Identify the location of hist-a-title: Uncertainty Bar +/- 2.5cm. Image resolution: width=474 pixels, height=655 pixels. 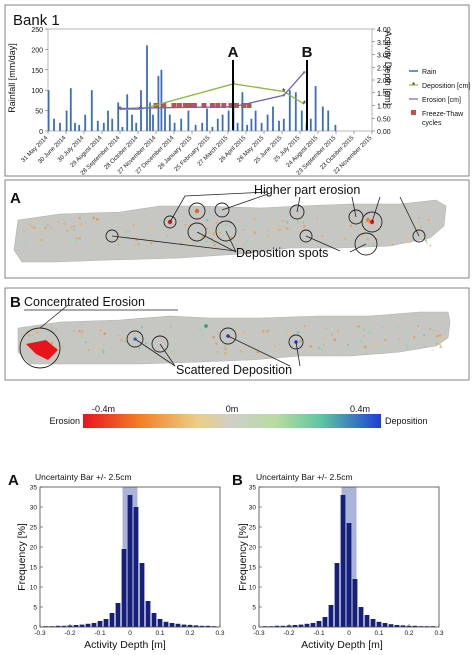
(83, 477).